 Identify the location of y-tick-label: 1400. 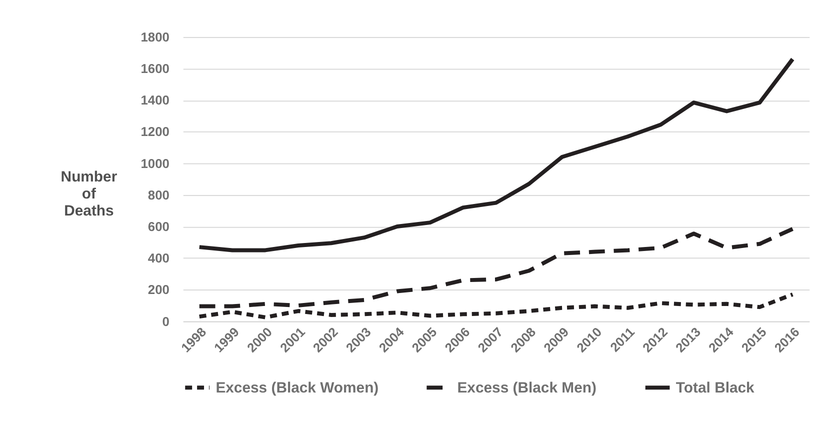
(155, 100).